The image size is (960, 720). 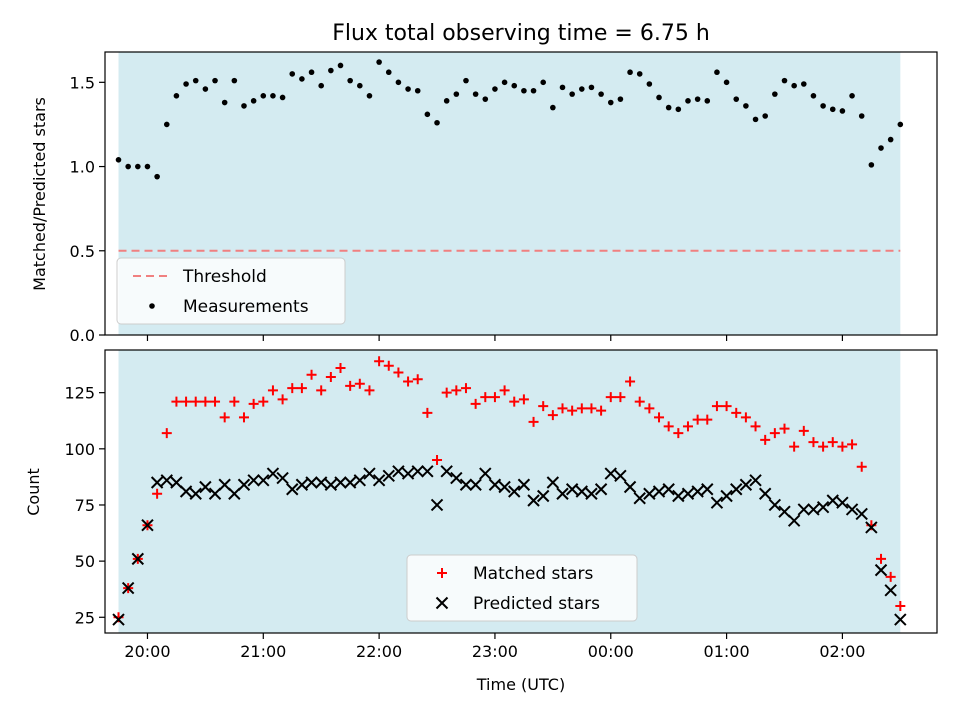 I want to click on chart-title: Flux total observing time = 6.75 h, so click(x=521, y=33).